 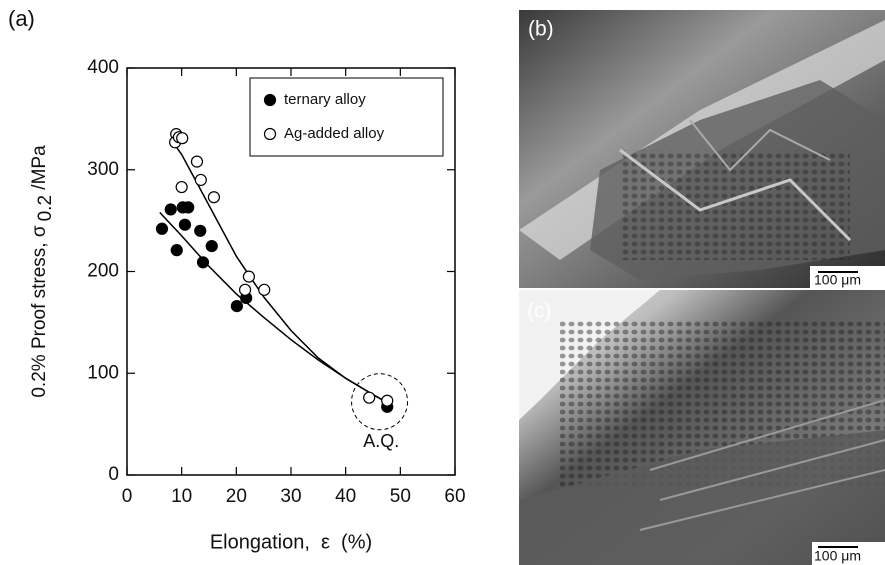 I want to click on x-tick-label: 60, so click(x=454, y=496).